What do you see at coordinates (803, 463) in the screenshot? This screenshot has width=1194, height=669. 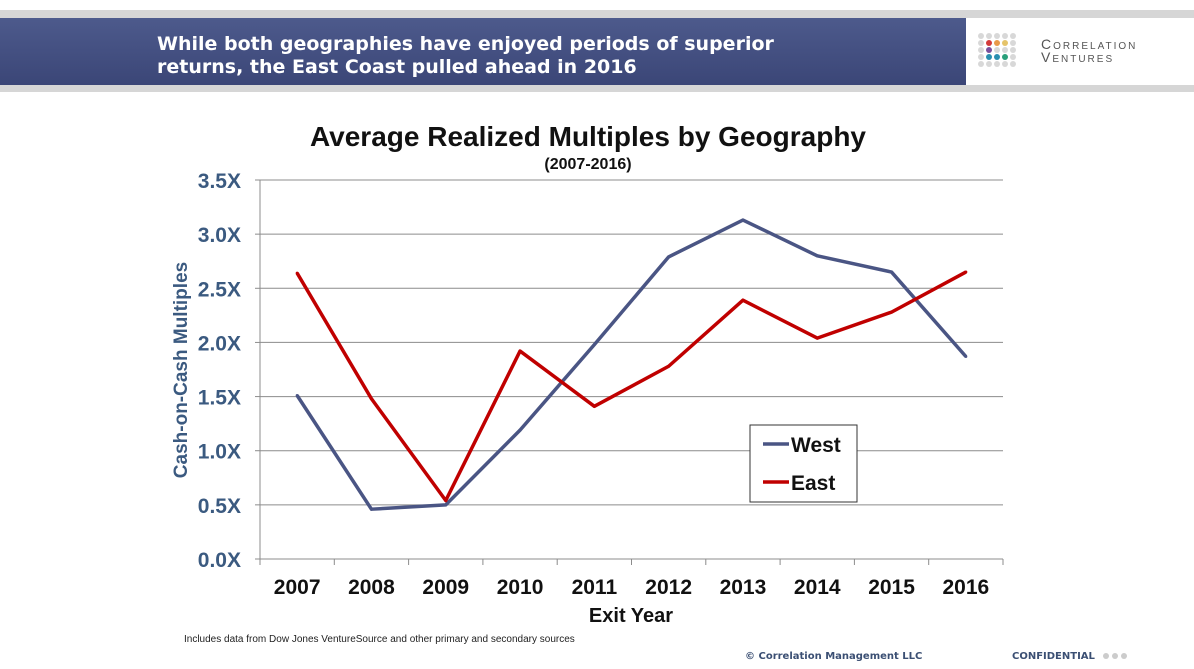 I see `legend-box` at bounding box center [803, 463].